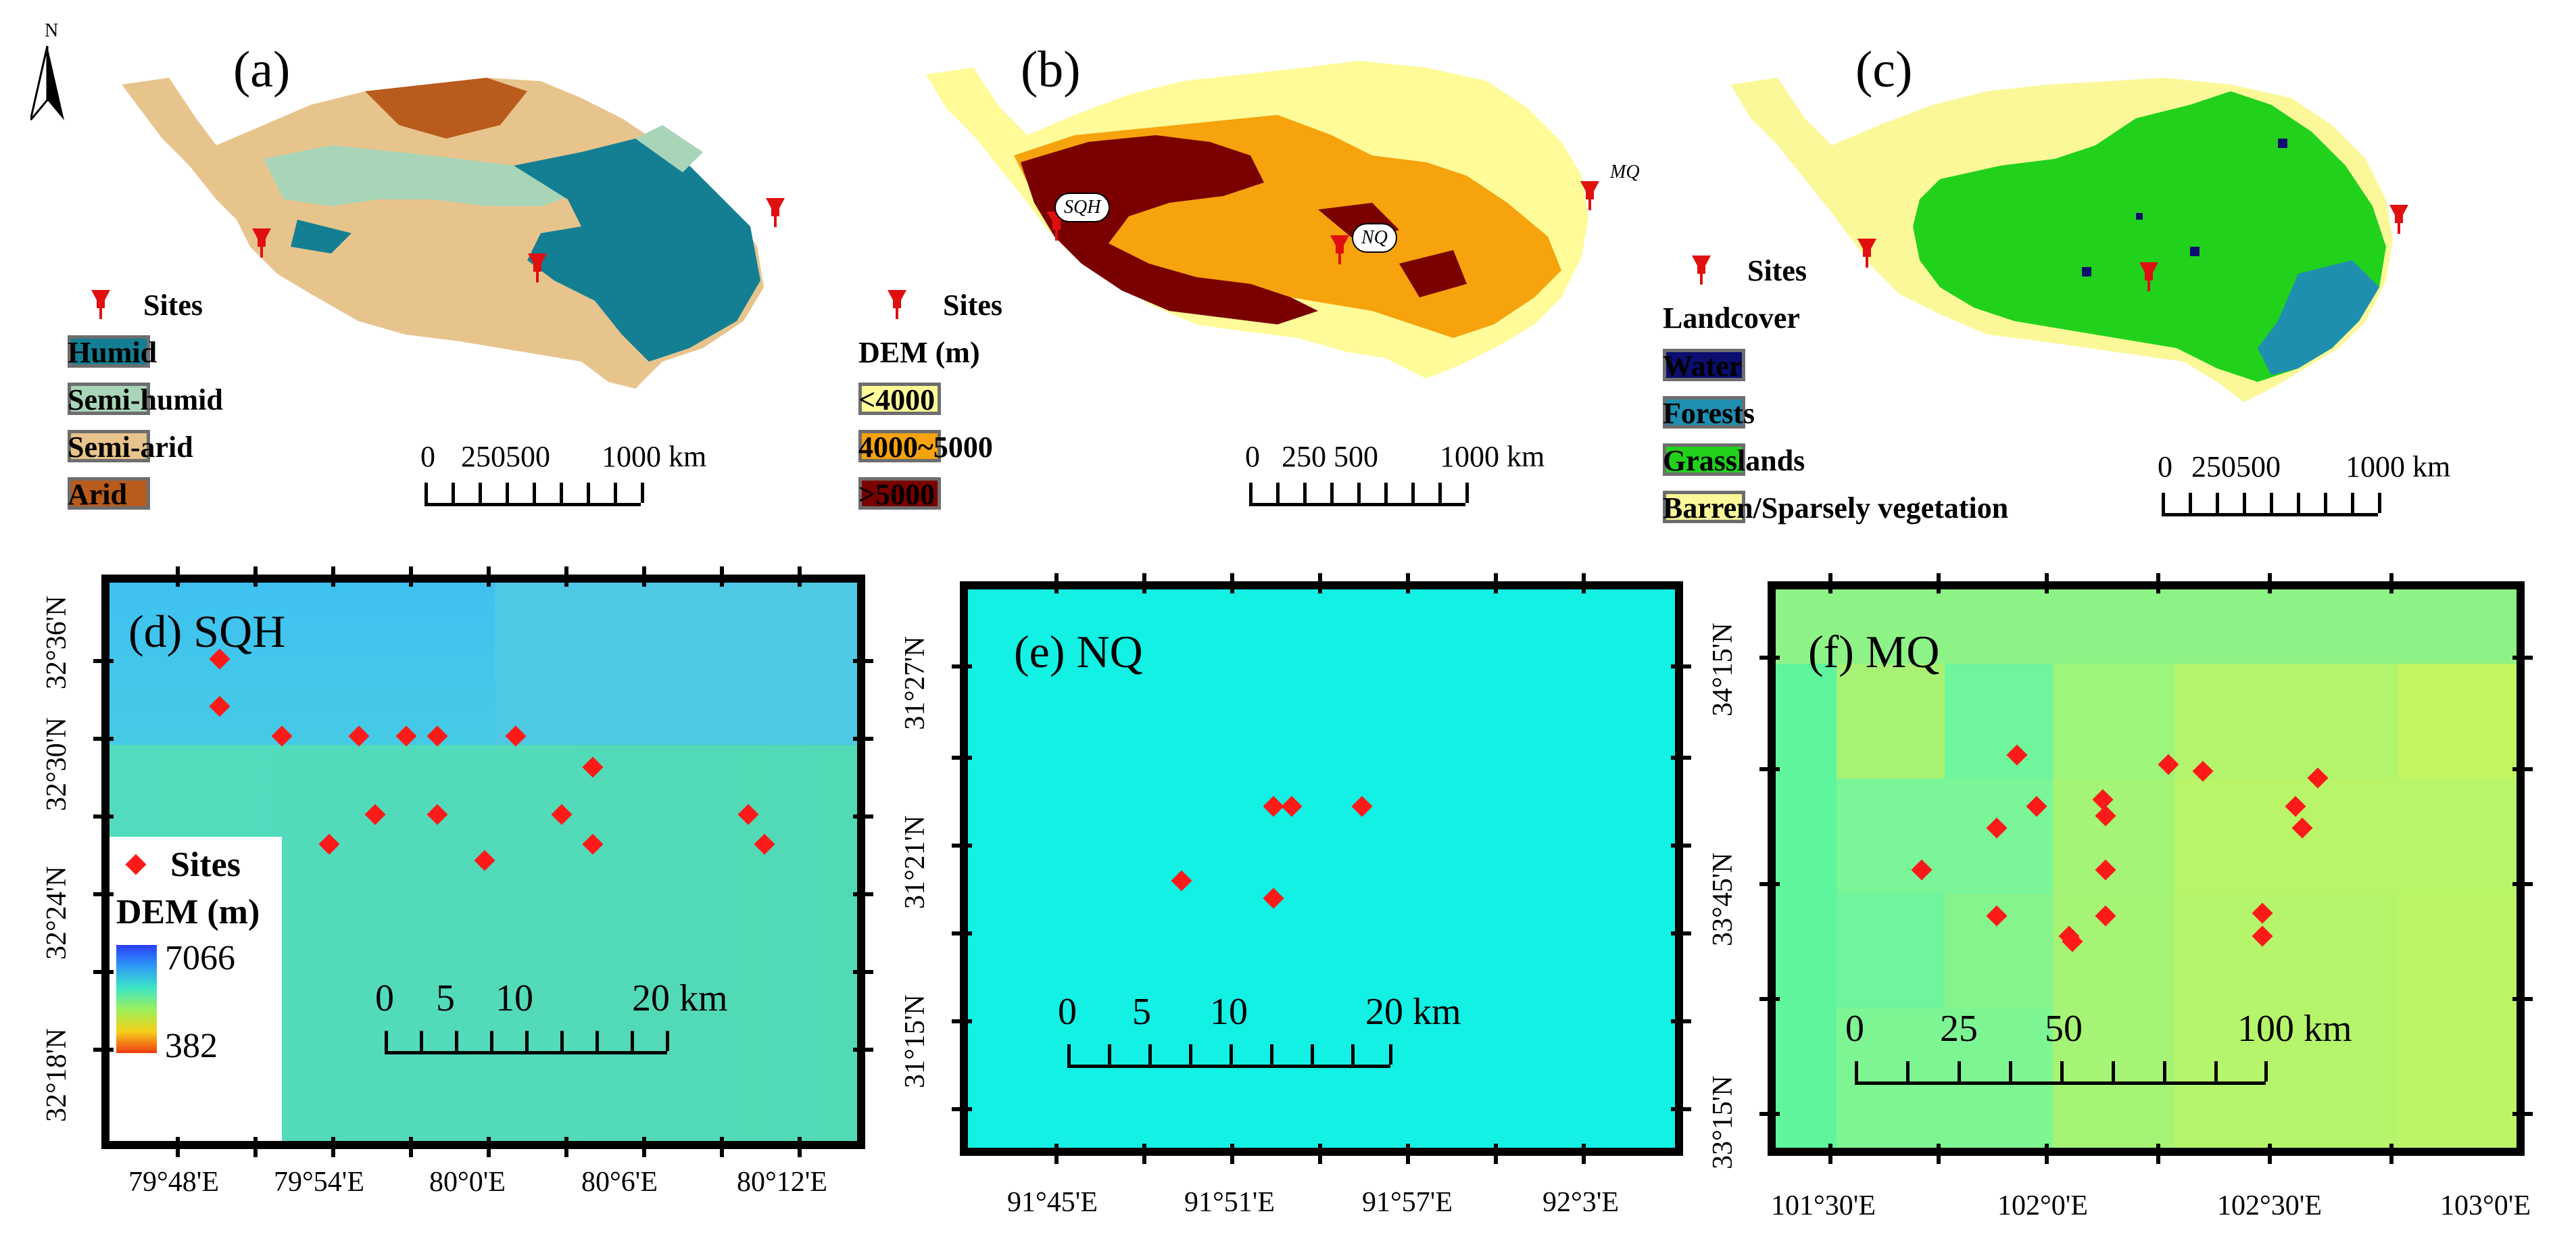  Describe the element at coordinates (109, 399) in the screenshot. I see `legend-swatch-semi-humid` at that location.